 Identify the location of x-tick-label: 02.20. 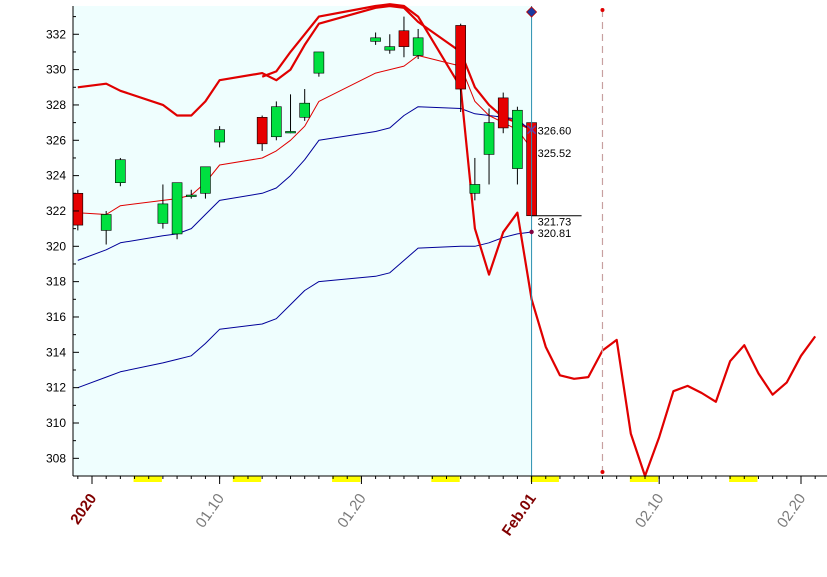
(791, 511).